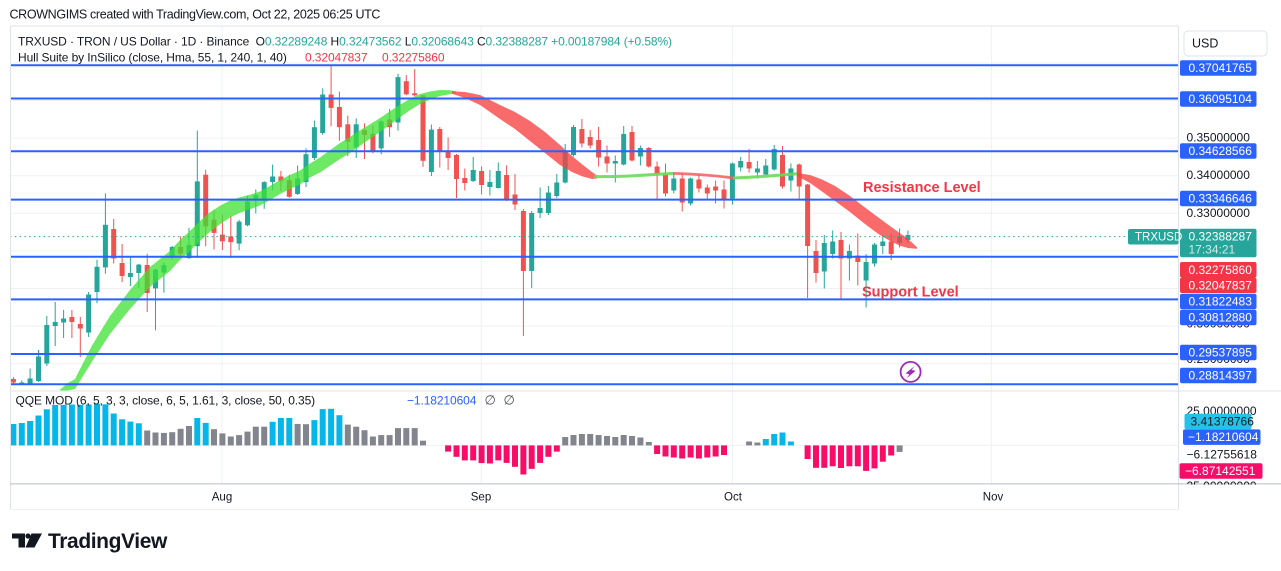 The image size is (1281, 571). I want to click on svg-text: 0.34000000, so click(1219, 175).